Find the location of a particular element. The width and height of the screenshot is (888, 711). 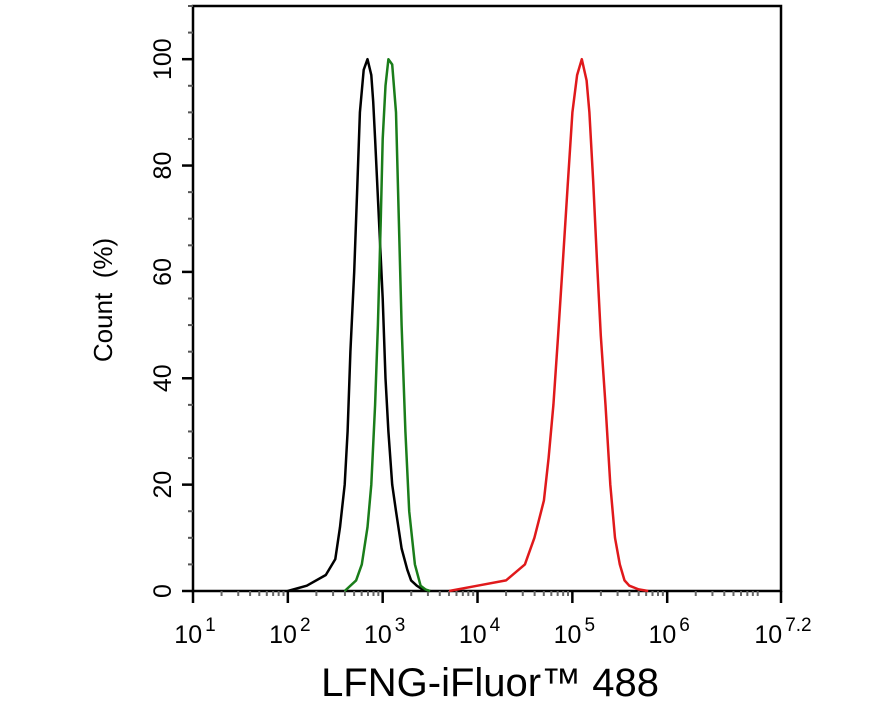

series-black-curve is located at coordinates (359, 325).